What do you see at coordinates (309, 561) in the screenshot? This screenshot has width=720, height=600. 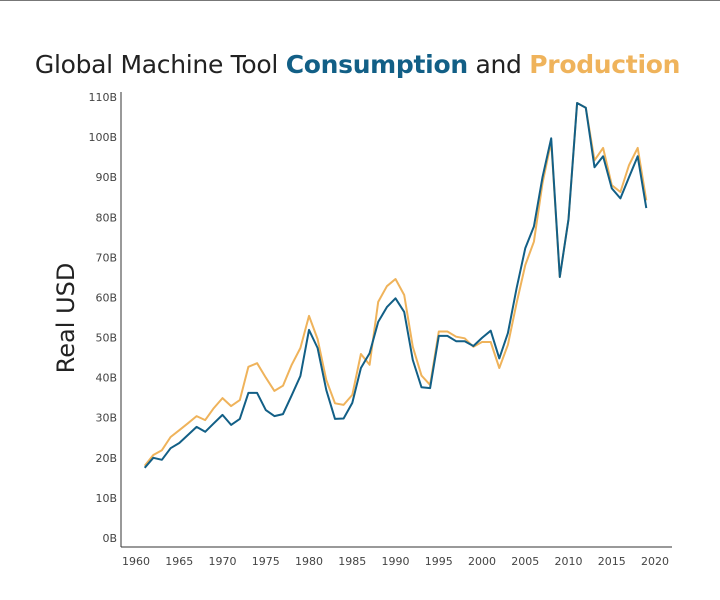 I see `x-tick-label: 1980` at bounding box center [309, 561].